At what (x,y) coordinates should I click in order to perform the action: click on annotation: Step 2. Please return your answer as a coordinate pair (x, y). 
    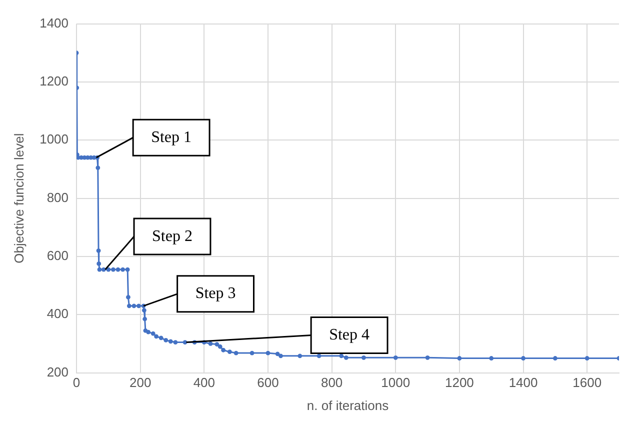
    Looking at the image, I should click on (172, 236).